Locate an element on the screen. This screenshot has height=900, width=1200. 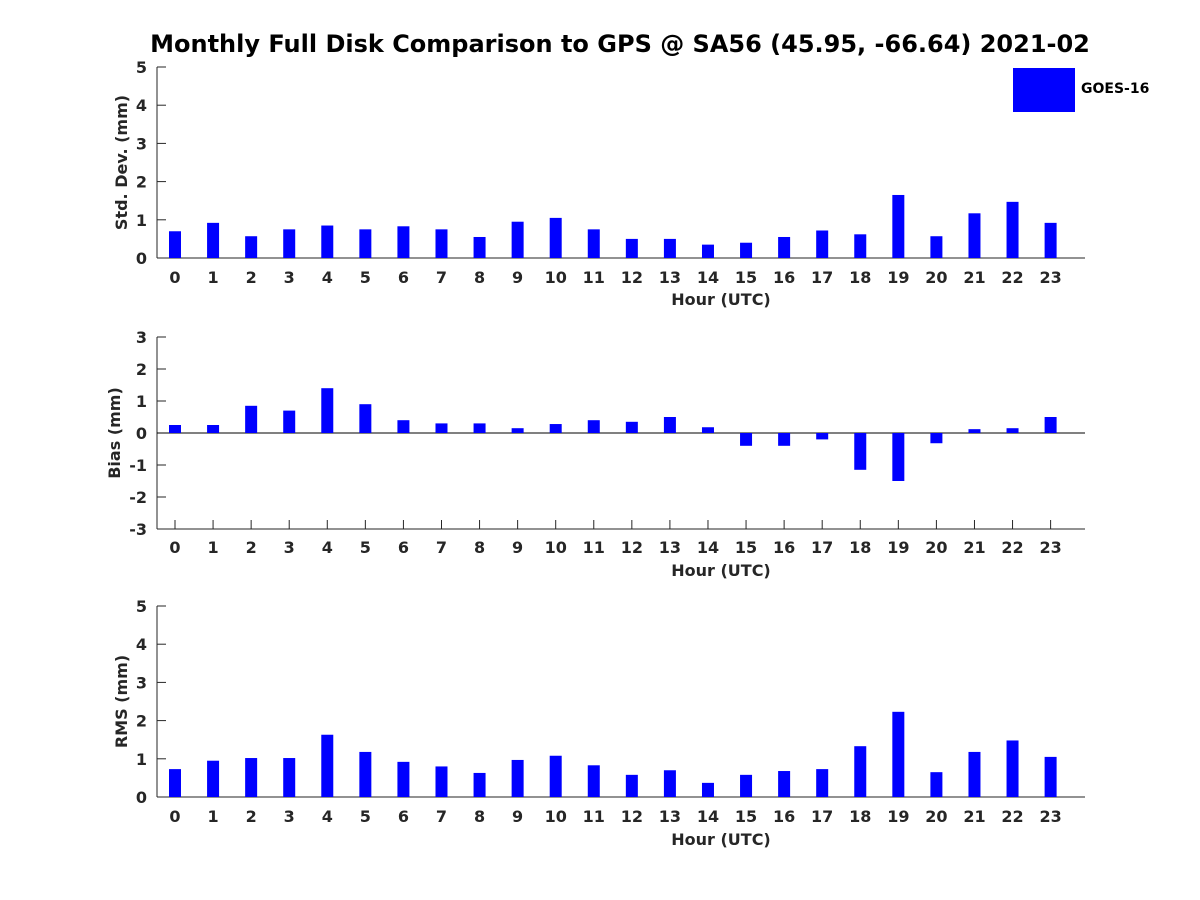
x-tick-label: 19 is located at coordinates (898, 816).